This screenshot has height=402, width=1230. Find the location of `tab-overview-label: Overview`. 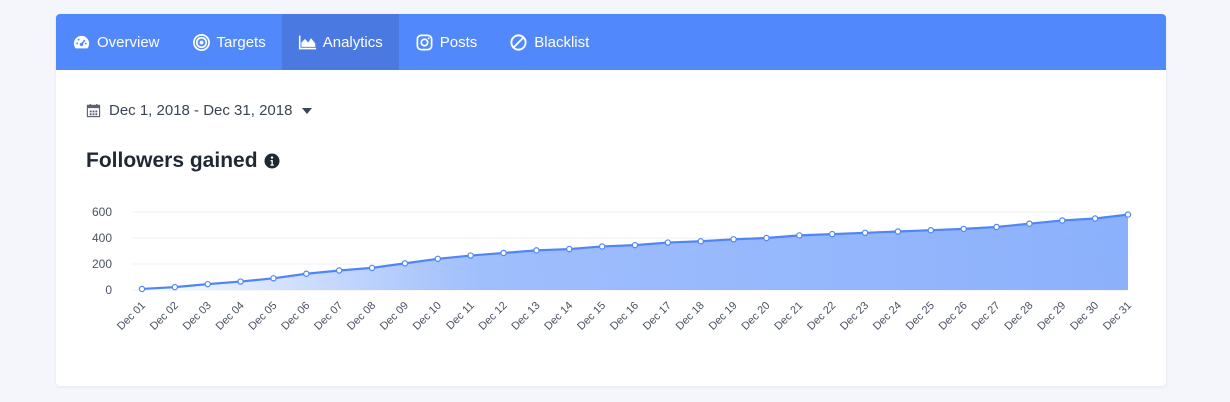

tab-overview-label: Overview is located at coordinates (128, 42).